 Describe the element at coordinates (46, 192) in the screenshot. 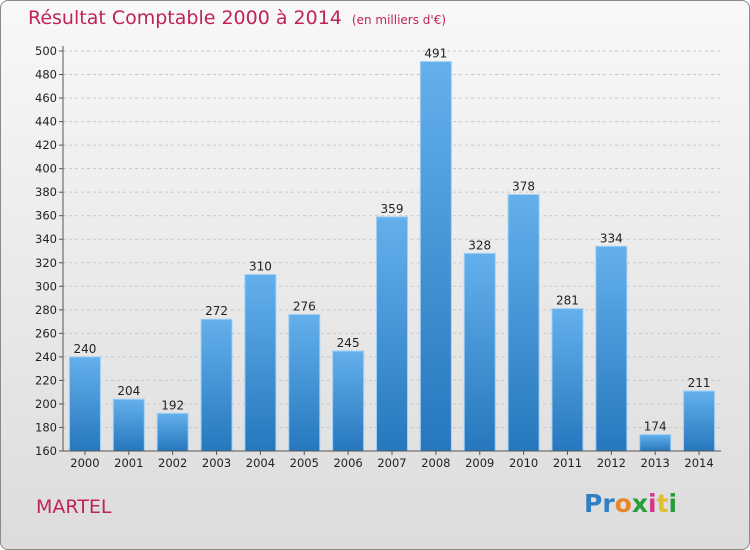

I see `y-tick-label: 380` at that location.